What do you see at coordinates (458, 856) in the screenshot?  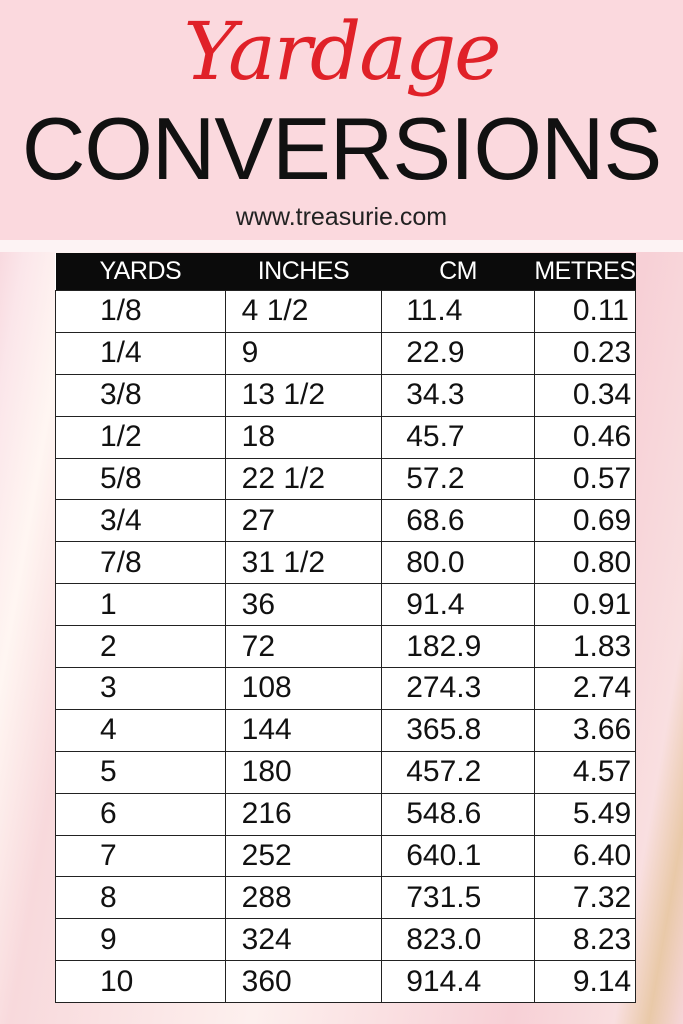 I see `cell-cm: 640.1` at bounding box center [458, 856].